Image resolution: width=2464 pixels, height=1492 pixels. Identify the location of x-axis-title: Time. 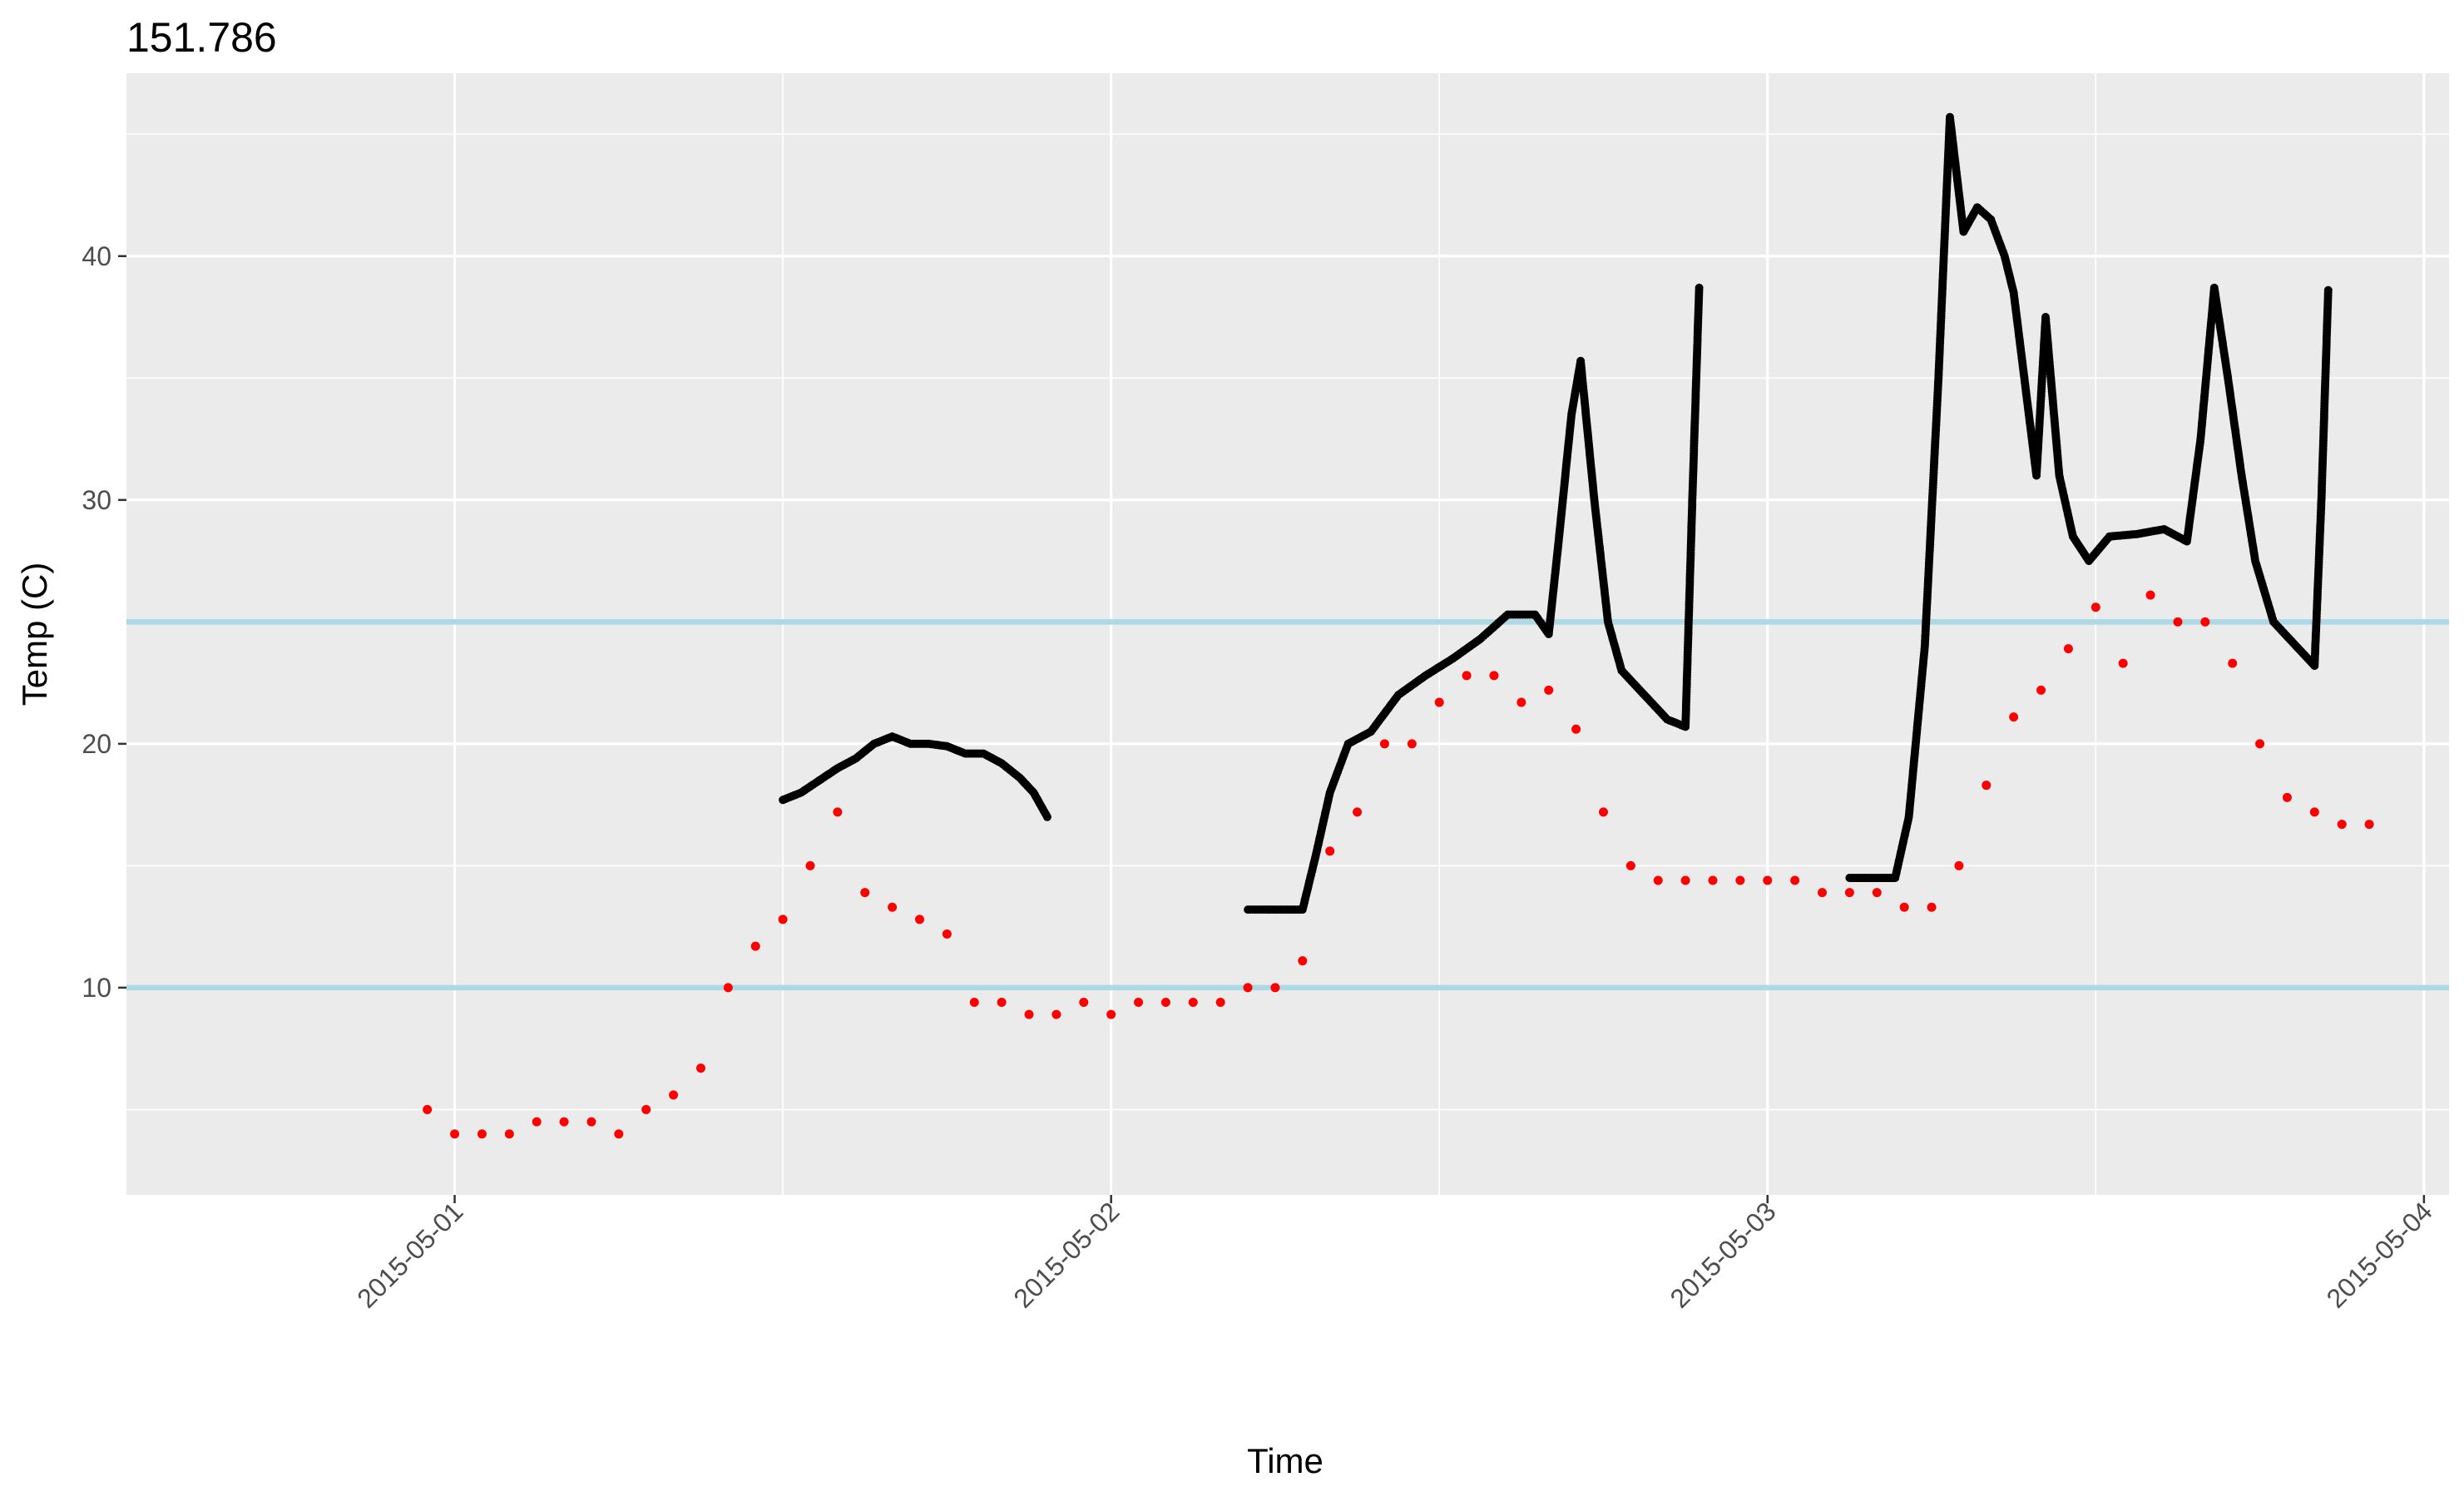
(1285, 1460).